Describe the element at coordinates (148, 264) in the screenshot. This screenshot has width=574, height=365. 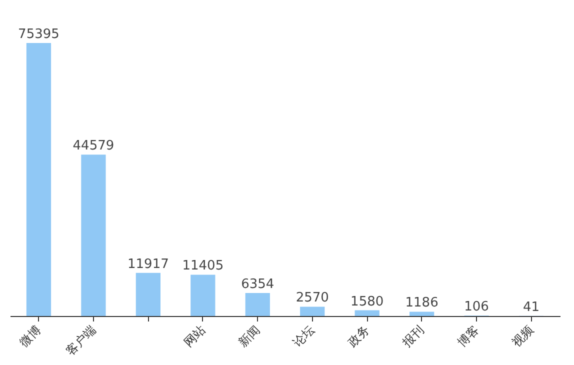
I see `data-label: 11917` at that location.